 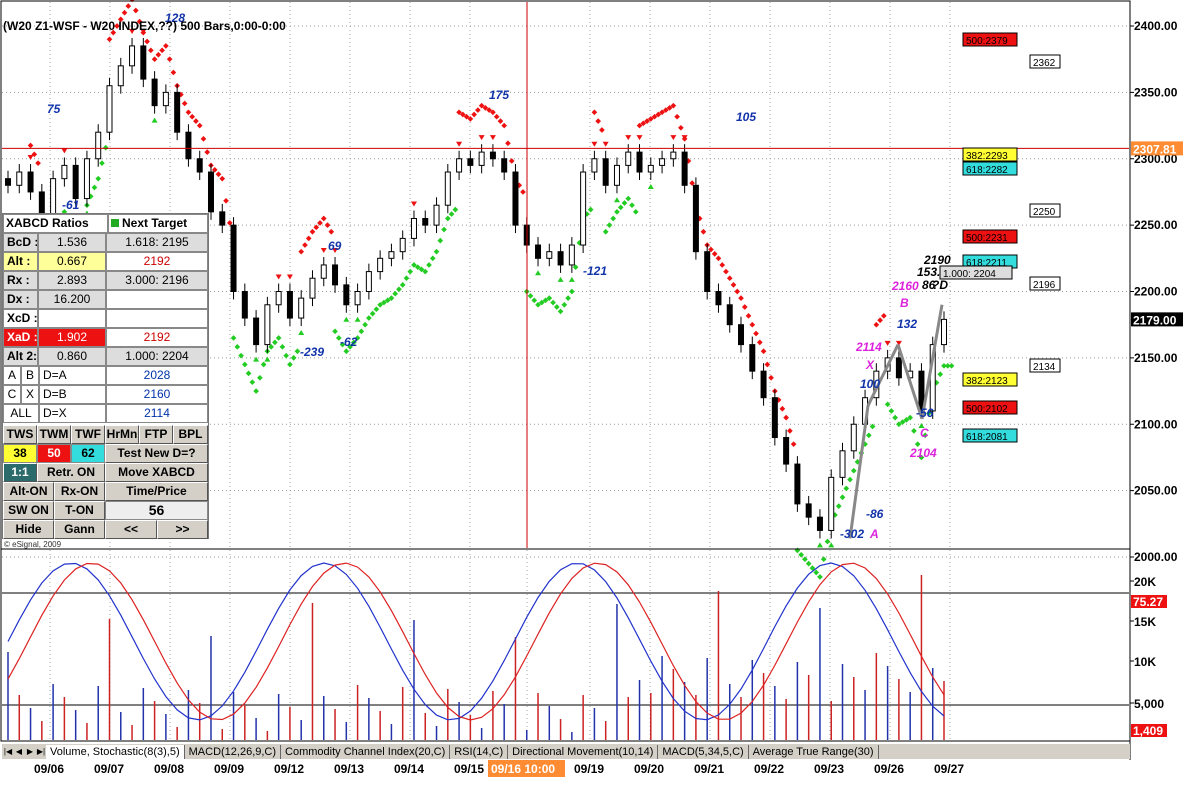 I want to click on swing-label: C, so click(x=924, y=433).